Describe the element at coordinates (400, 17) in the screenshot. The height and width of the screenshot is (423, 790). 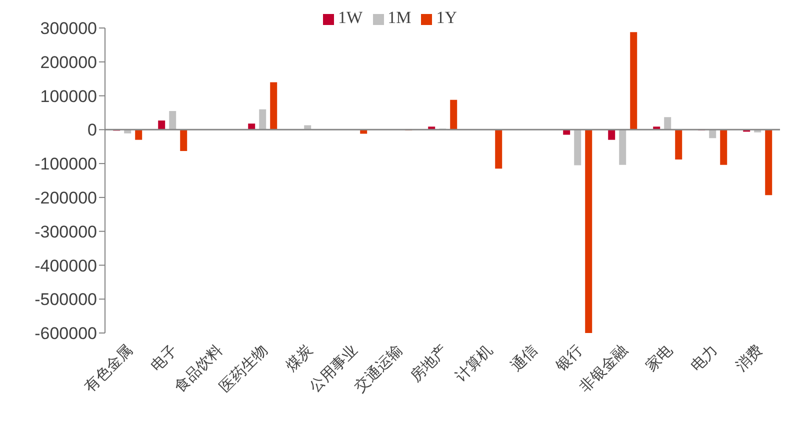
I see `legend-label: 1M` at that location.